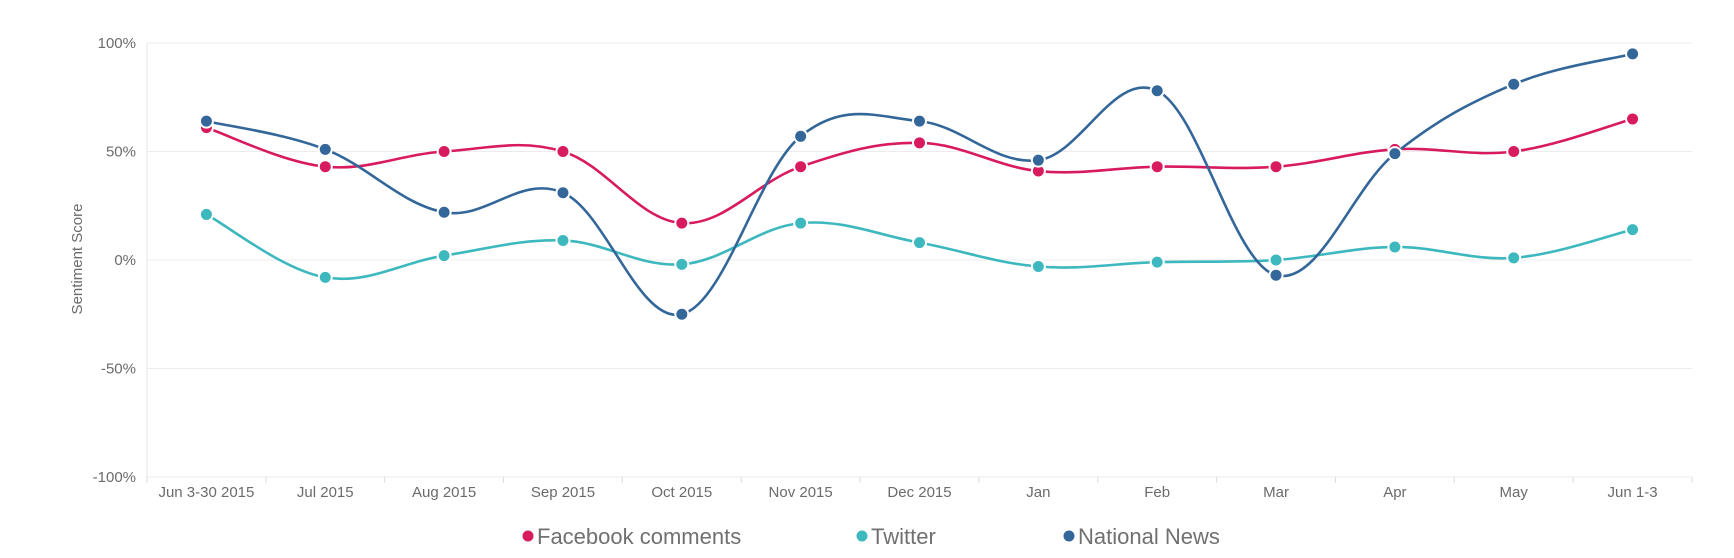  I want to click on y-tick-label: 0%, so click(125, 260).